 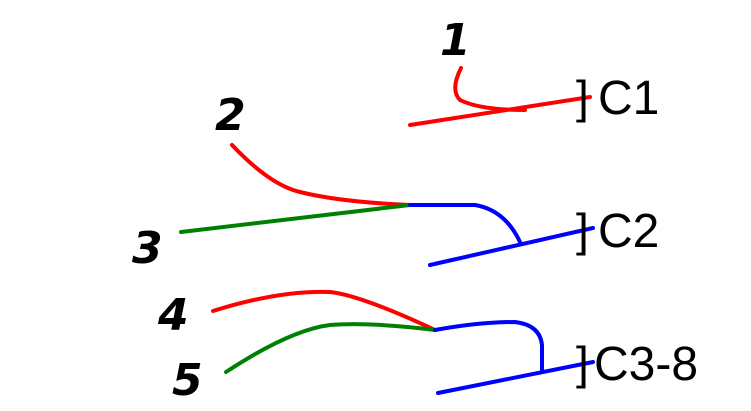 I want to click on c3-branch, so click(x=488, y=347).